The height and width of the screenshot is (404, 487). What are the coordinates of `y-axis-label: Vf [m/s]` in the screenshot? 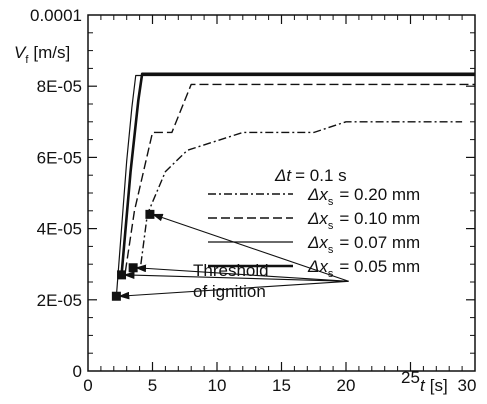 It's located at (42, 54).